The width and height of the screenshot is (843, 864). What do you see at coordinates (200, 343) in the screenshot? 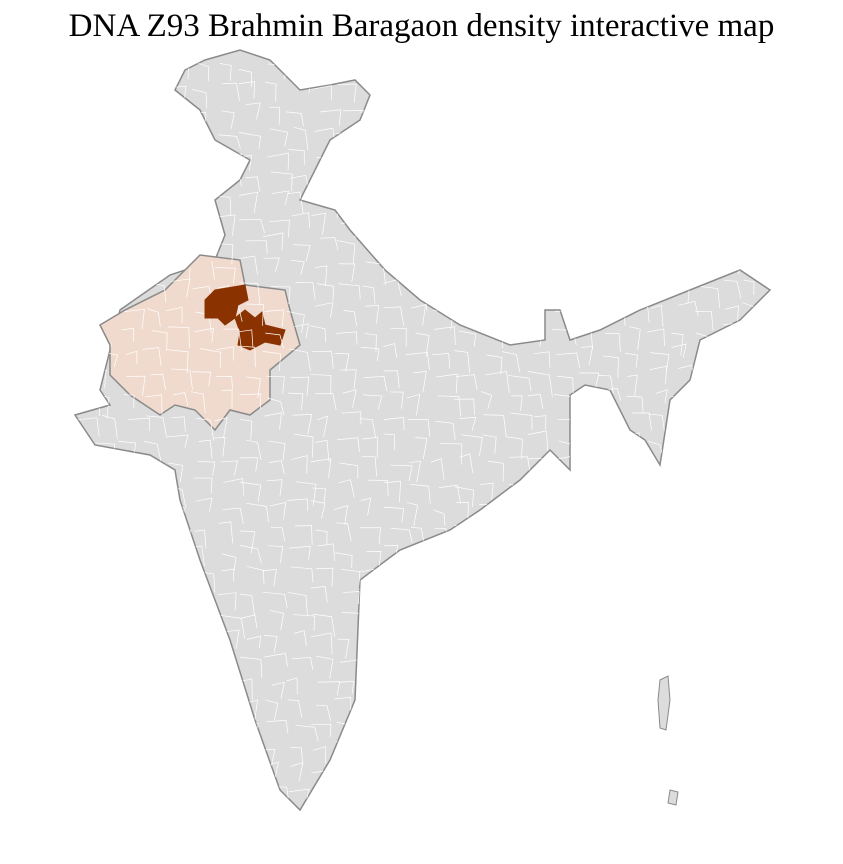
I see `region-rajasthan` at bounding box center [200, 343].